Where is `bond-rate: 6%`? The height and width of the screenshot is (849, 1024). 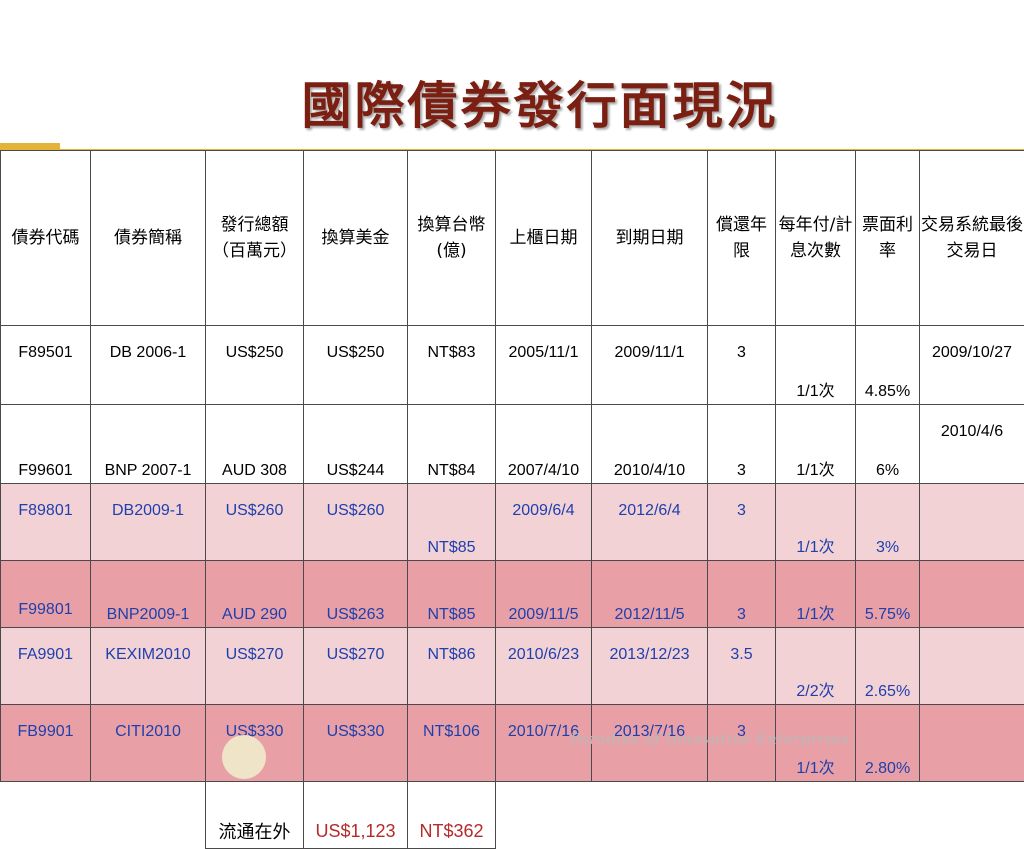
bond-rate: 6% is located at coordinates (888, 444).